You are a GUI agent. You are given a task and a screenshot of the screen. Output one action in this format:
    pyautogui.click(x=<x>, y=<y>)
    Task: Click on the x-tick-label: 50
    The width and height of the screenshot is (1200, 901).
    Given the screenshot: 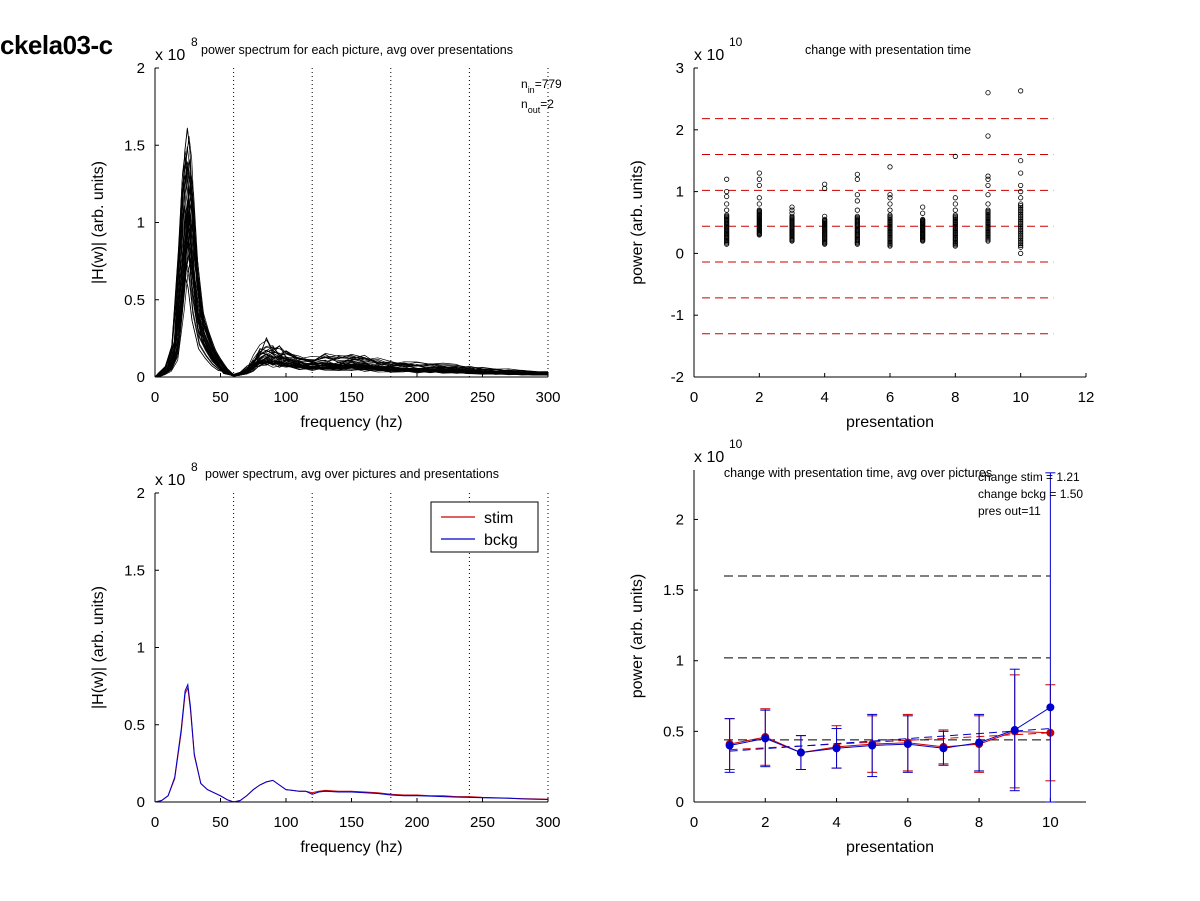 What is the action you would take?
    pyautogui.click(x=220, y=397)
    